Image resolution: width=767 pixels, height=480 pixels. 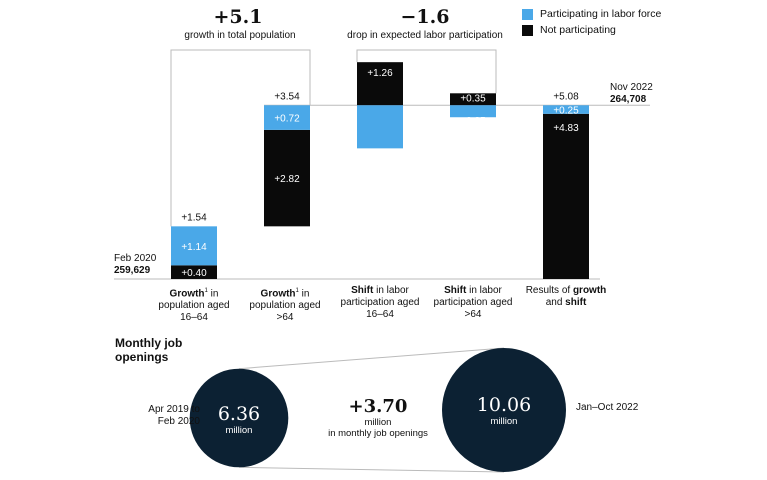 I want to click on label-4-participating: +0.25, so click(x=566, y=111).